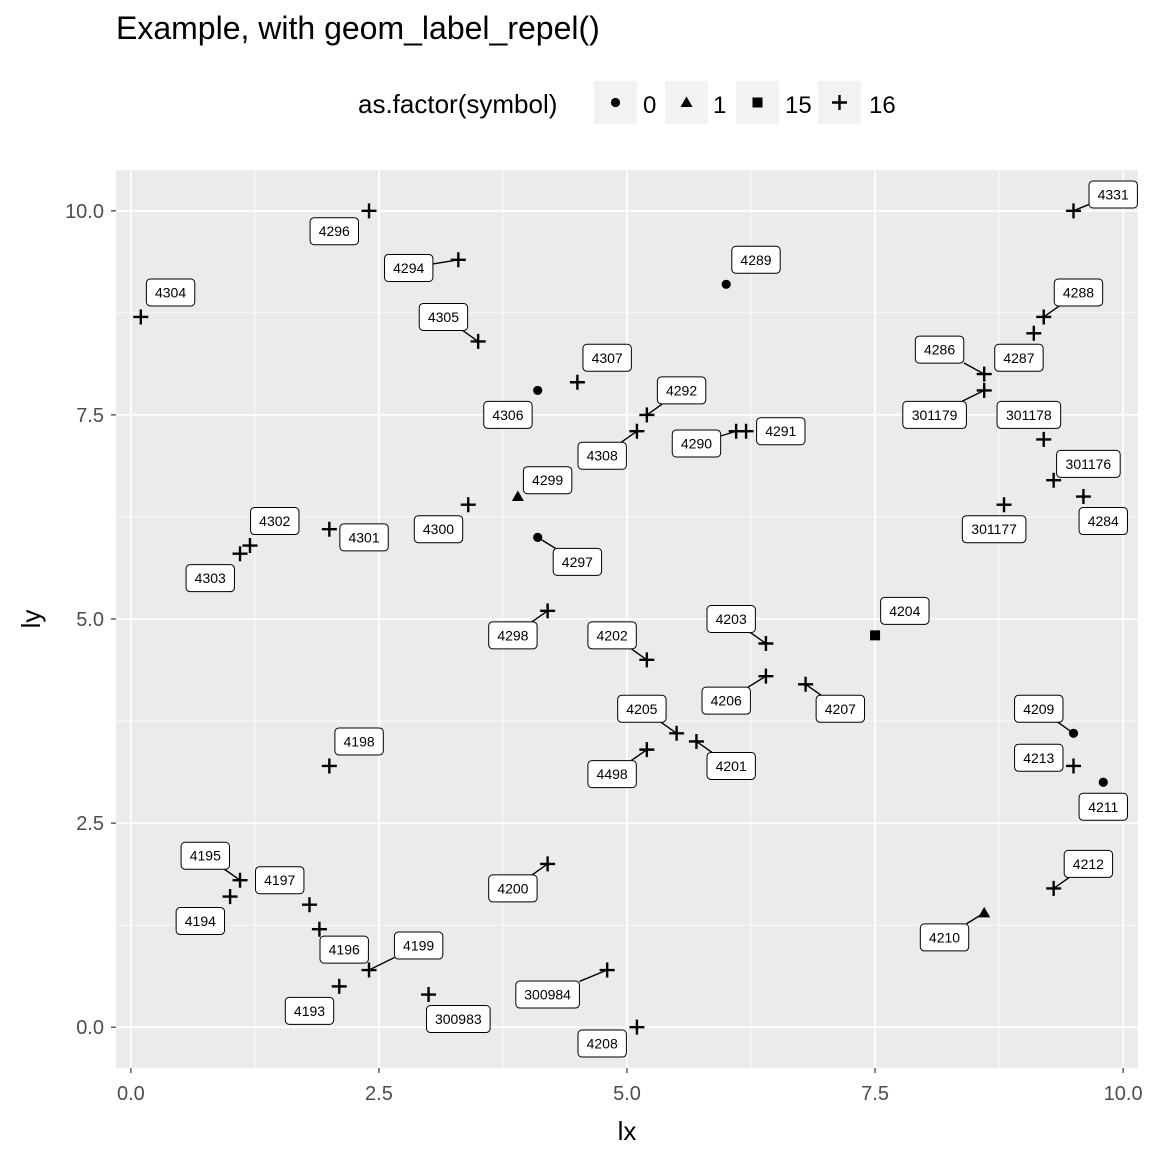 This screenshot has height=1152, width=1152. Describe the element at coordinates (627, 1131) in the screenshot. I see `x-axis-label: lx` at that location.